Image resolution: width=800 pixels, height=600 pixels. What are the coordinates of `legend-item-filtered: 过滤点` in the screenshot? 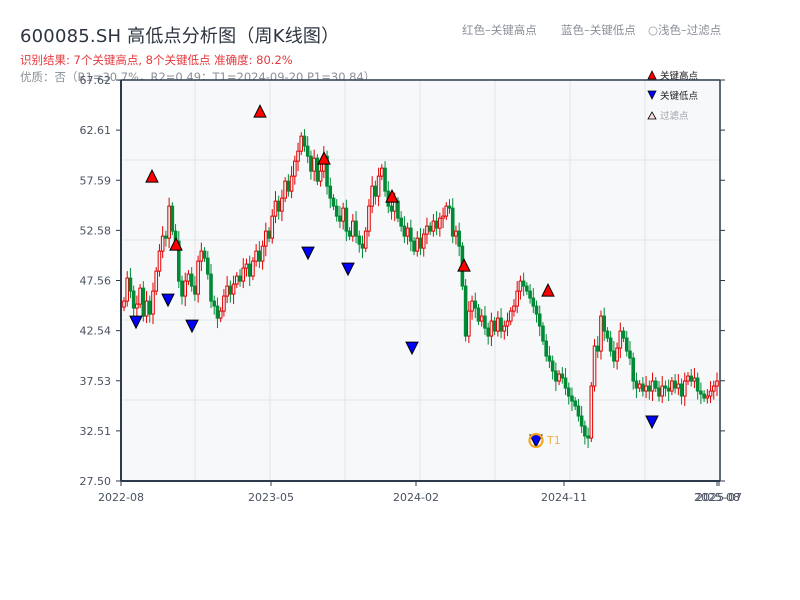 It's located at (684, 115).